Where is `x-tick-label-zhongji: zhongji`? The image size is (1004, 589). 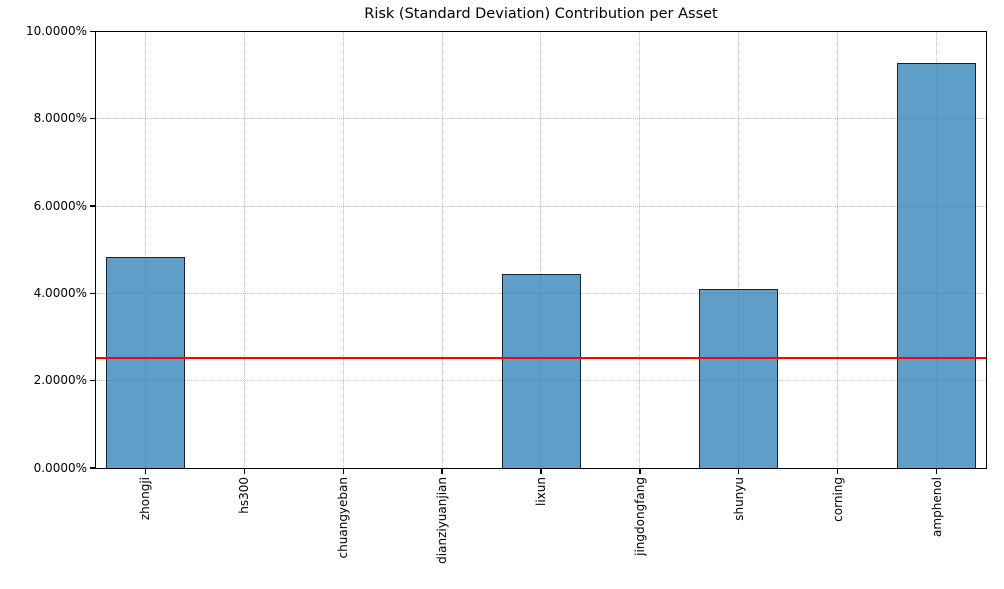 x-tick-label-zhongji: zhongji is located at coordinates (145, 499).